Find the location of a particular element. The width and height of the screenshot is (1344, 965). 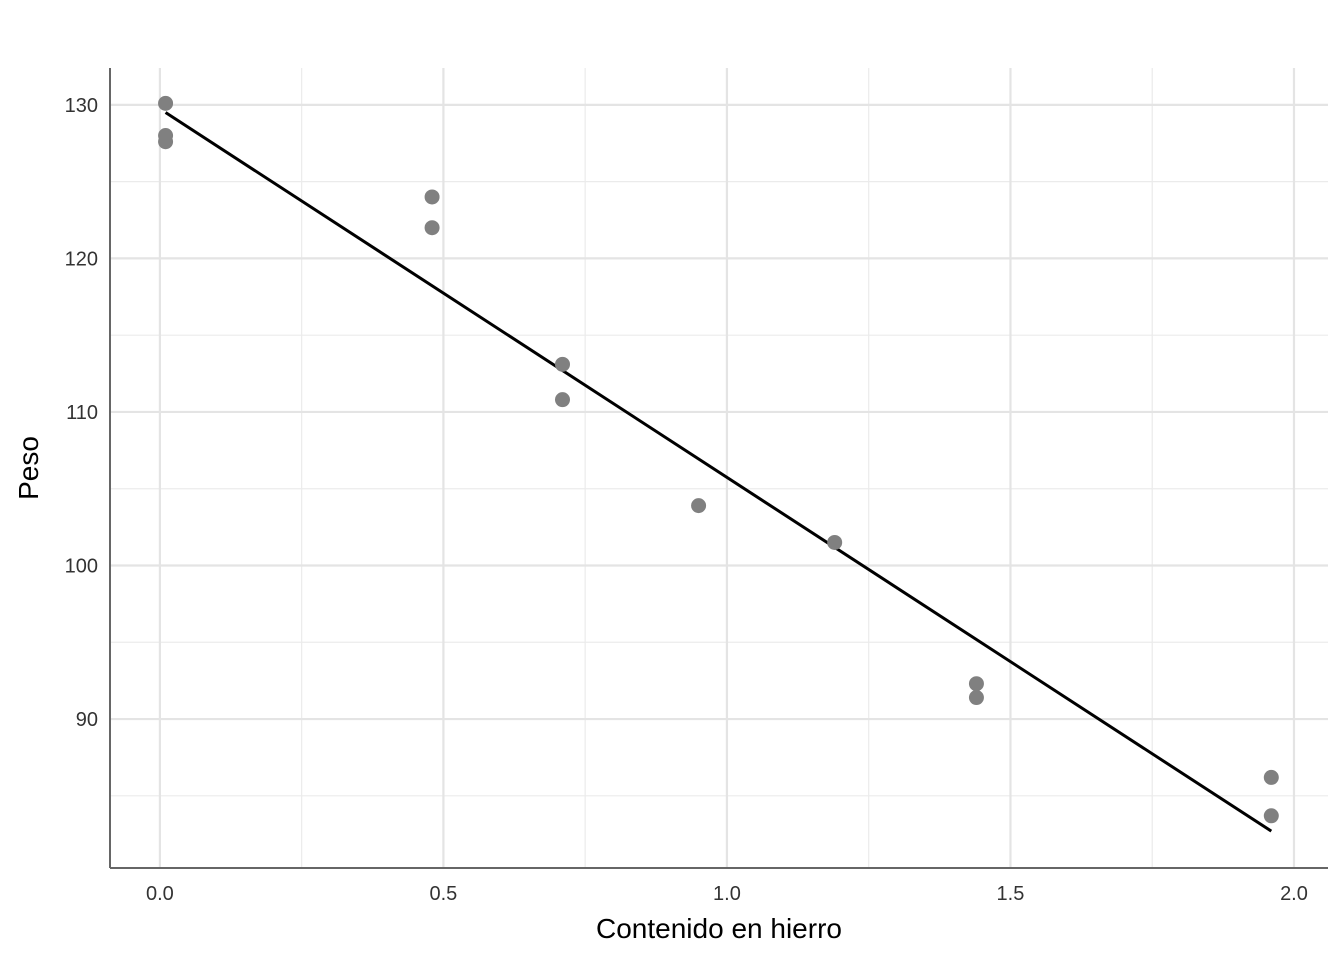

x-tick-label: 0.0 is located at coordinates (160, 894).